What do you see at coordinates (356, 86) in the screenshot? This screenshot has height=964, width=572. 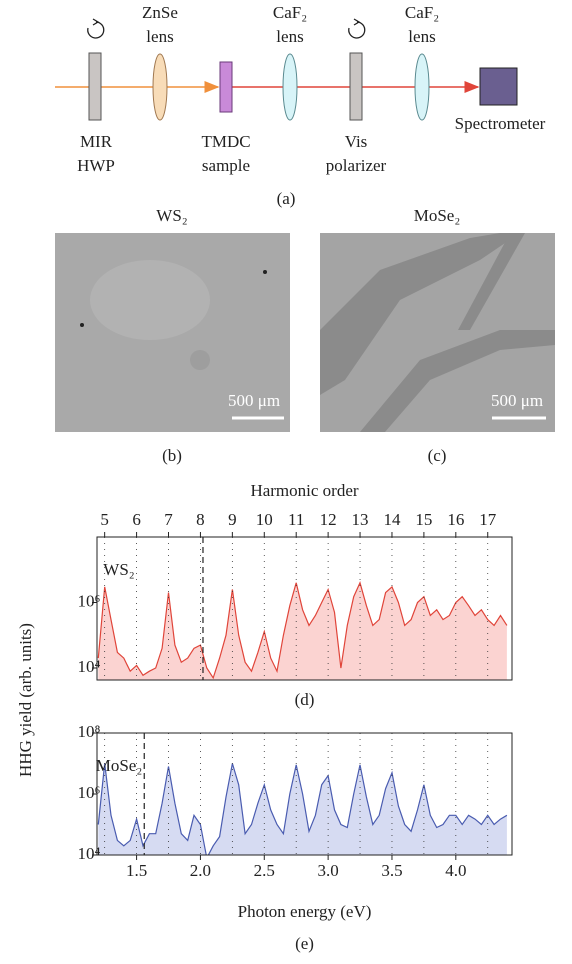 I see `polarizer` at bounding box center [356, 86].